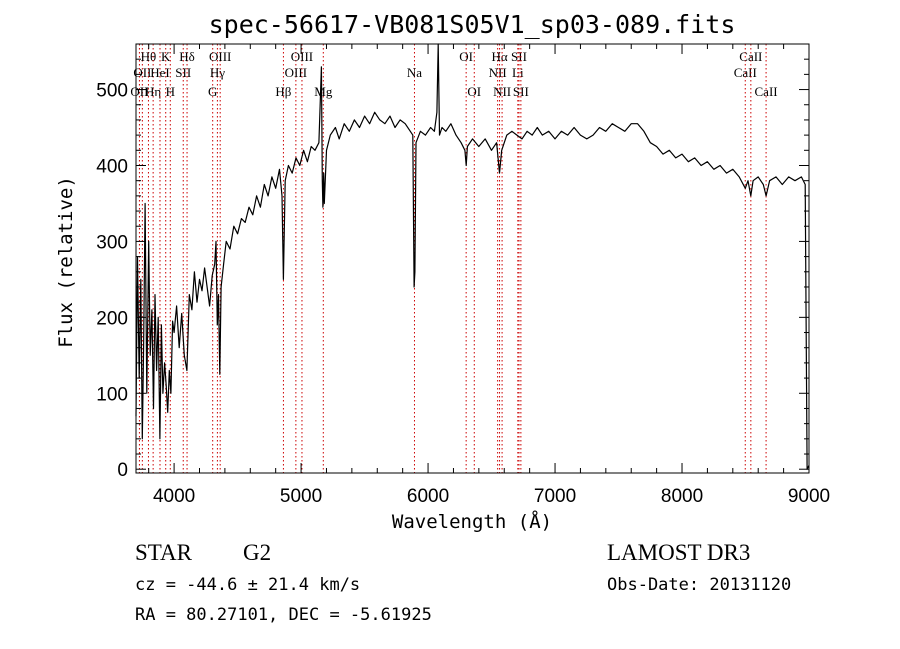  What do you see at coordinates (466, 56) in the screenshot?
I see `line-marker-label-17: OI` at bounding box center [466, 56].